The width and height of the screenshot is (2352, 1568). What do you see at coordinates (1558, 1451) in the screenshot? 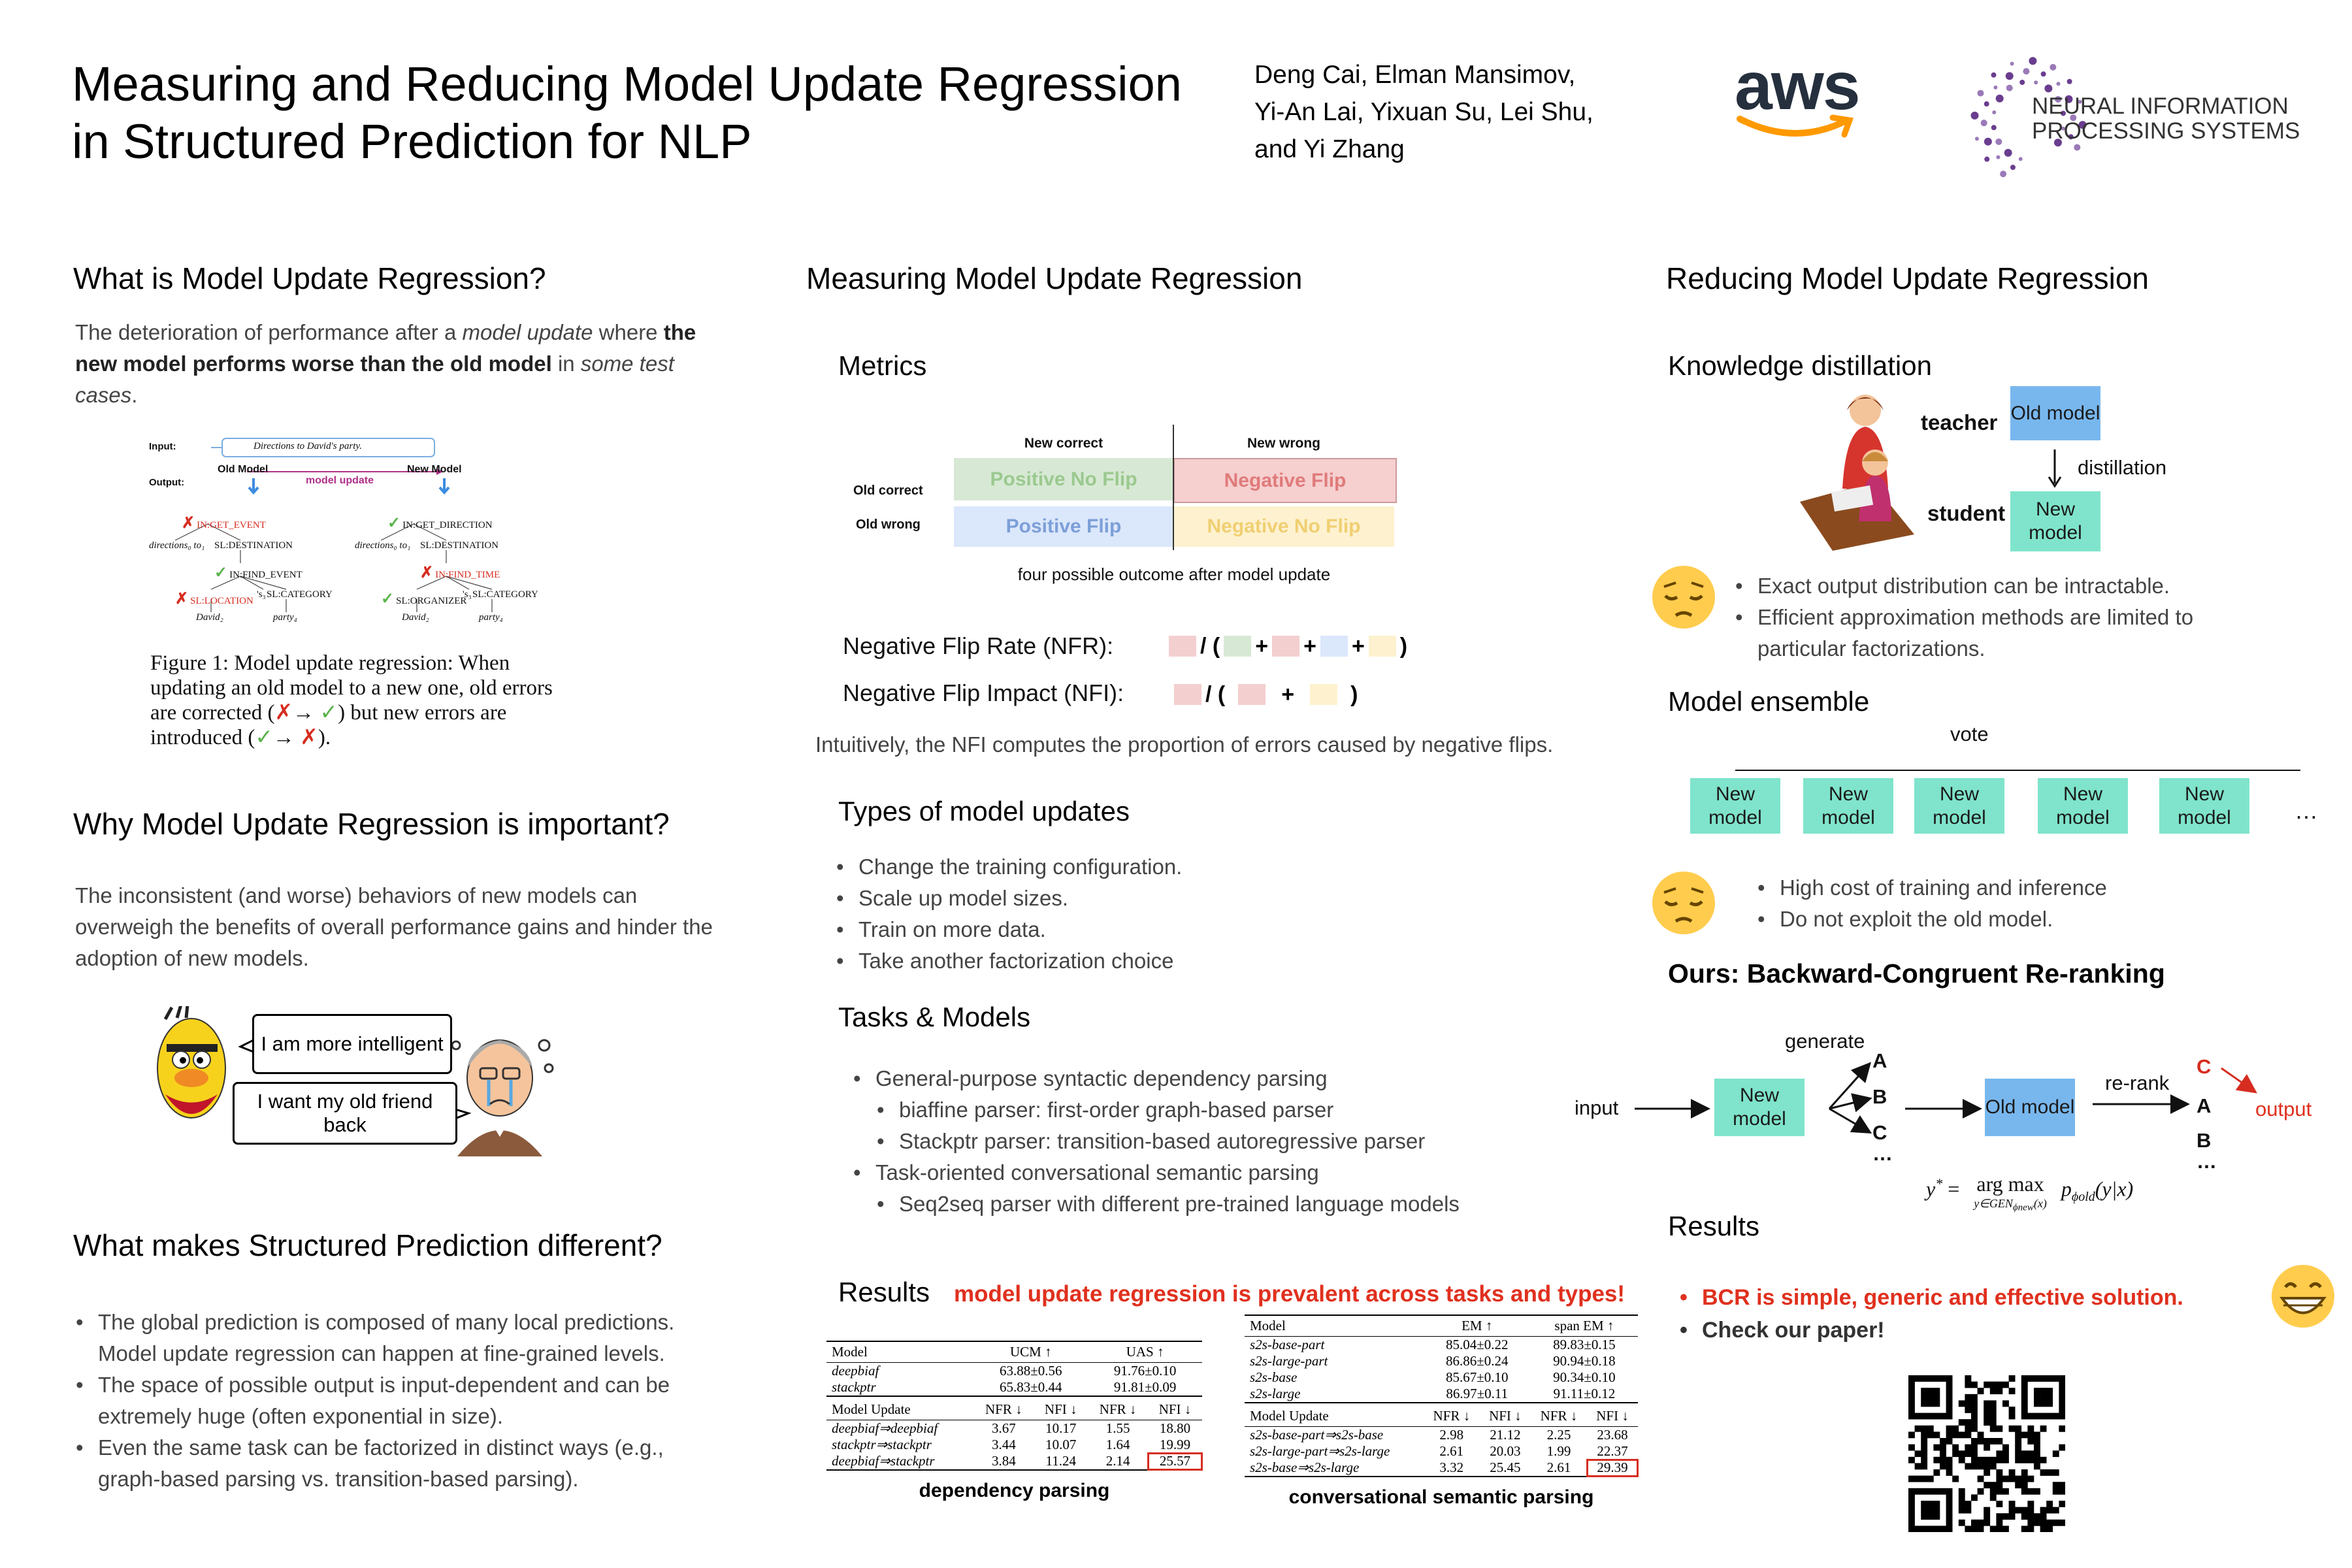
I see `cell: 1.99` at bounding box center [1558, 1451].